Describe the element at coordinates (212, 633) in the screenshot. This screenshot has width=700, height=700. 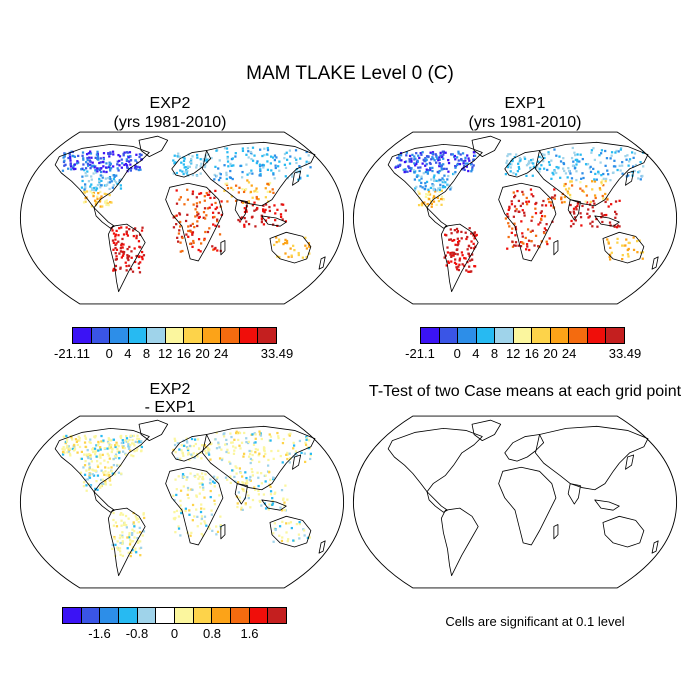
I see `cb3-label: 0.8` at that location.